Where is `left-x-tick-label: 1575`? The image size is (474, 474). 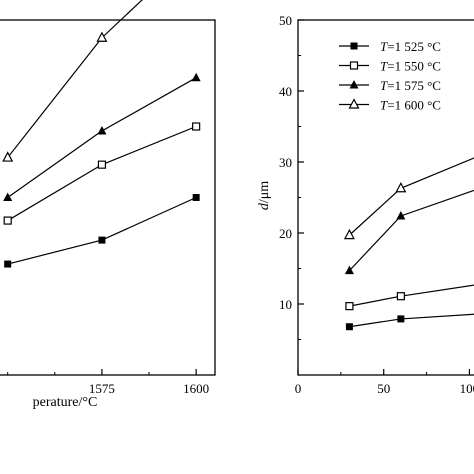 left-x-tick-label: 1575 is located at coordinates (102, 388).